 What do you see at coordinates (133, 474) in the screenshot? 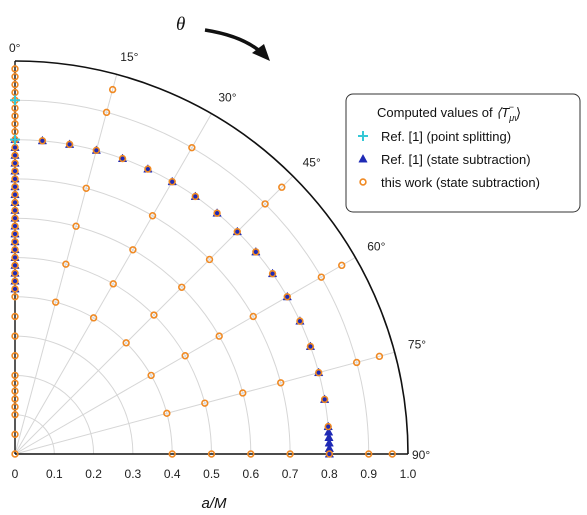
I see `radial-tick-label: 0.3` at bounding box center [133, 474].